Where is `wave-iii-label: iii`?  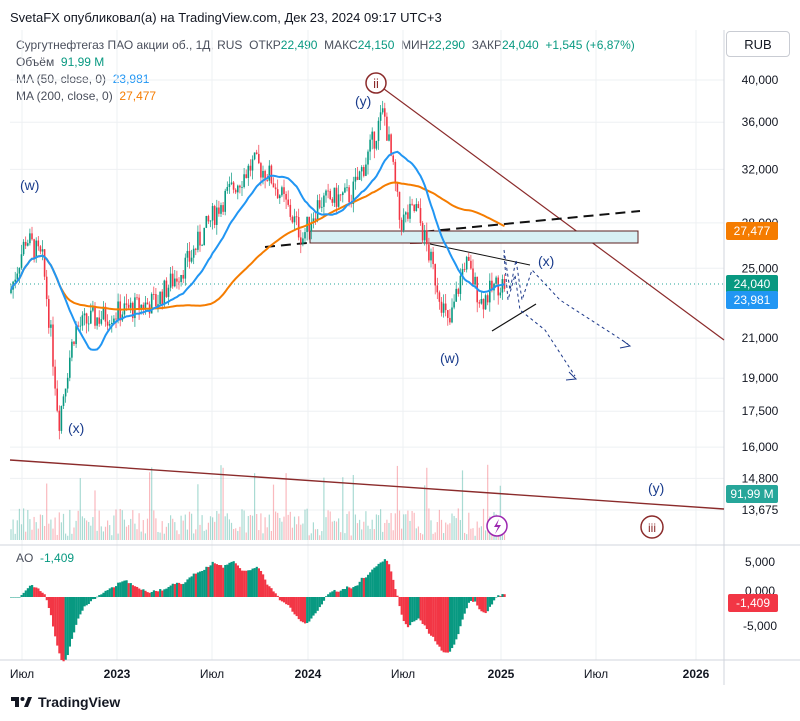 wave-iii-label: iii is located at coordinates (652, 528).